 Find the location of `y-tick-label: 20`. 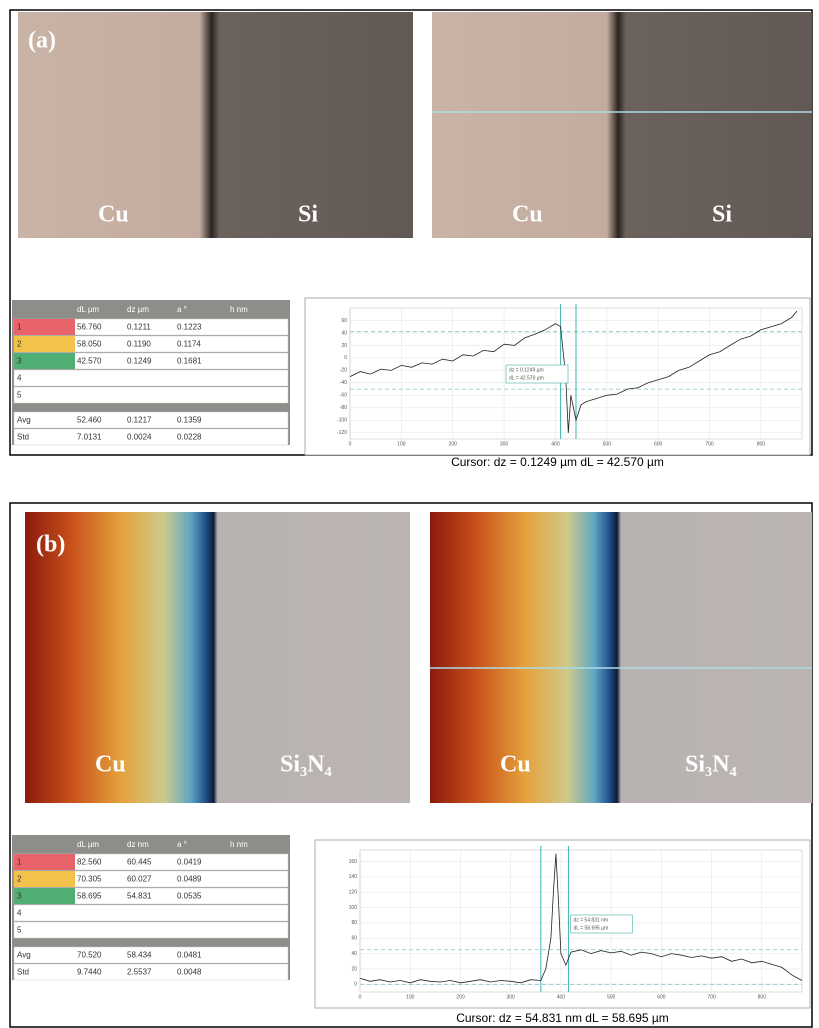

y-tick-label: 20 is located at coordinates (354, 969).